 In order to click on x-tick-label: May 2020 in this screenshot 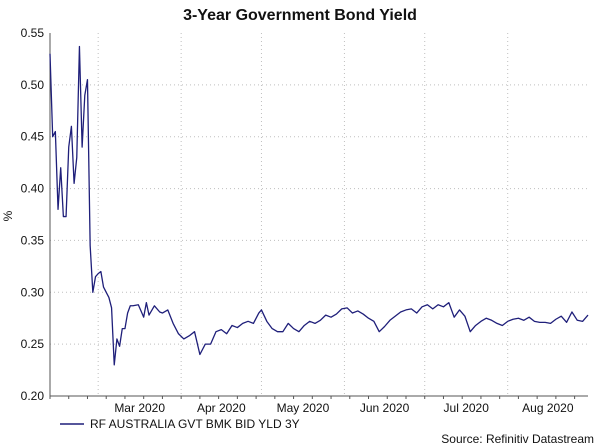, I will do `click(303, 408)`.